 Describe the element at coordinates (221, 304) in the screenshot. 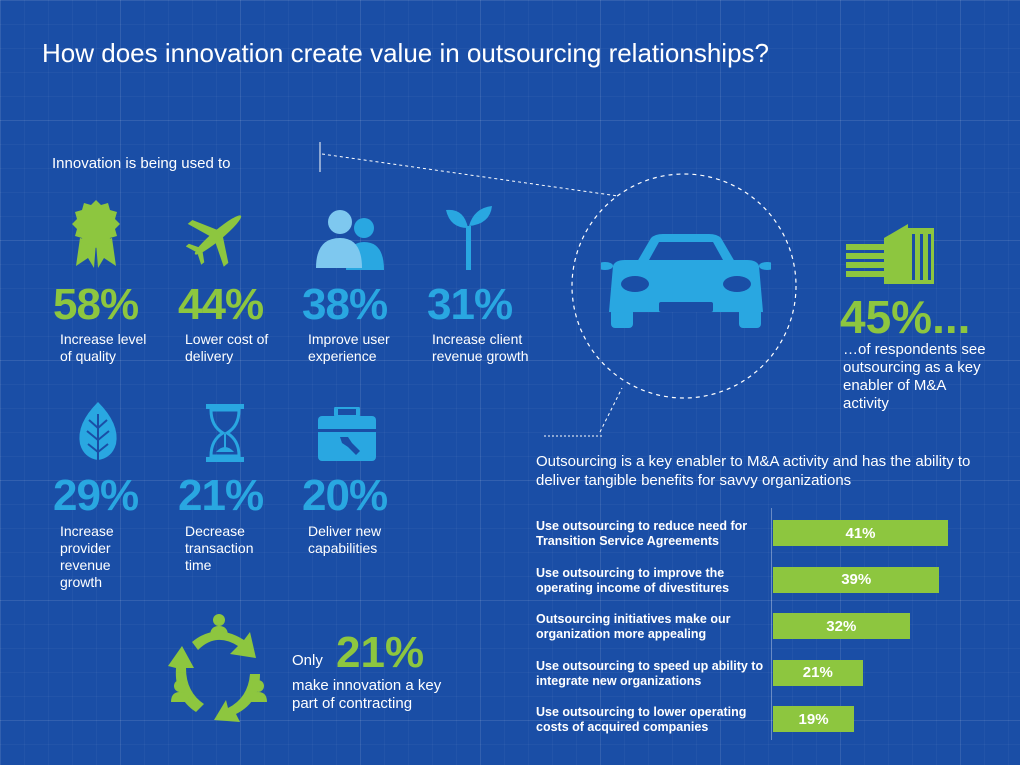

I see `stat-percent: 44%` at that location.